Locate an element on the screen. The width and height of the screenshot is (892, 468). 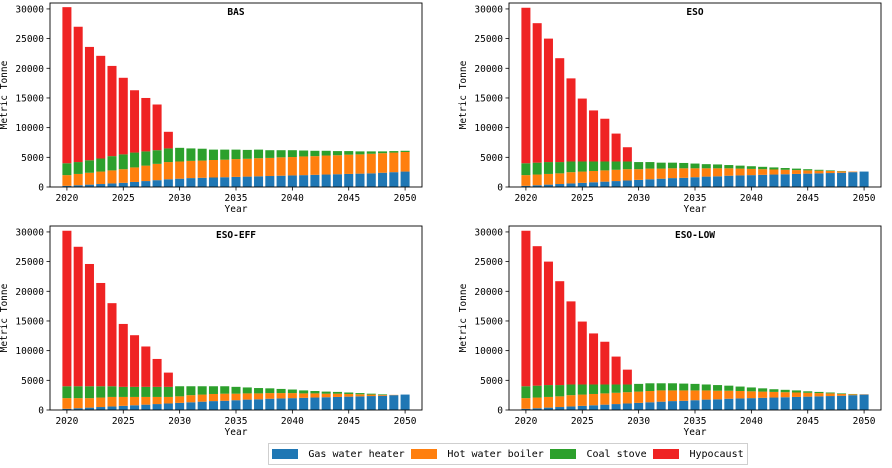
legend-item-hypocaust: Hypocaust is located at coordinates (698, 454).